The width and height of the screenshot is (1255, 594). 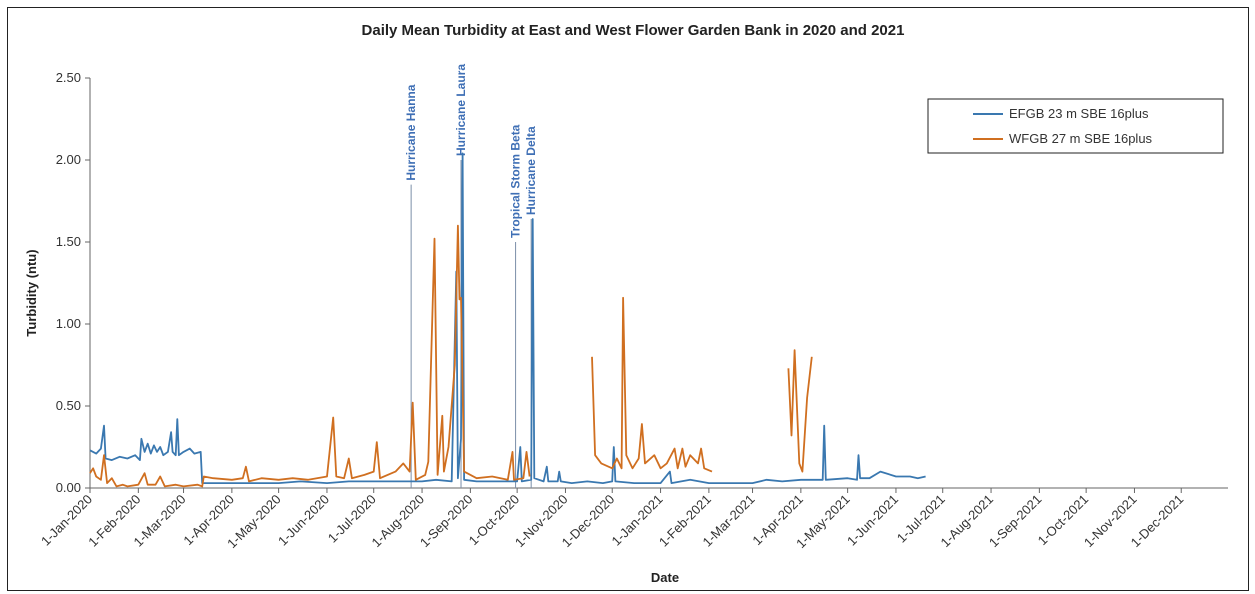 I want to click on y-axis: 0.00 0.50 1.00 1.50 2.00 2.50, so click(x=73, y=282).